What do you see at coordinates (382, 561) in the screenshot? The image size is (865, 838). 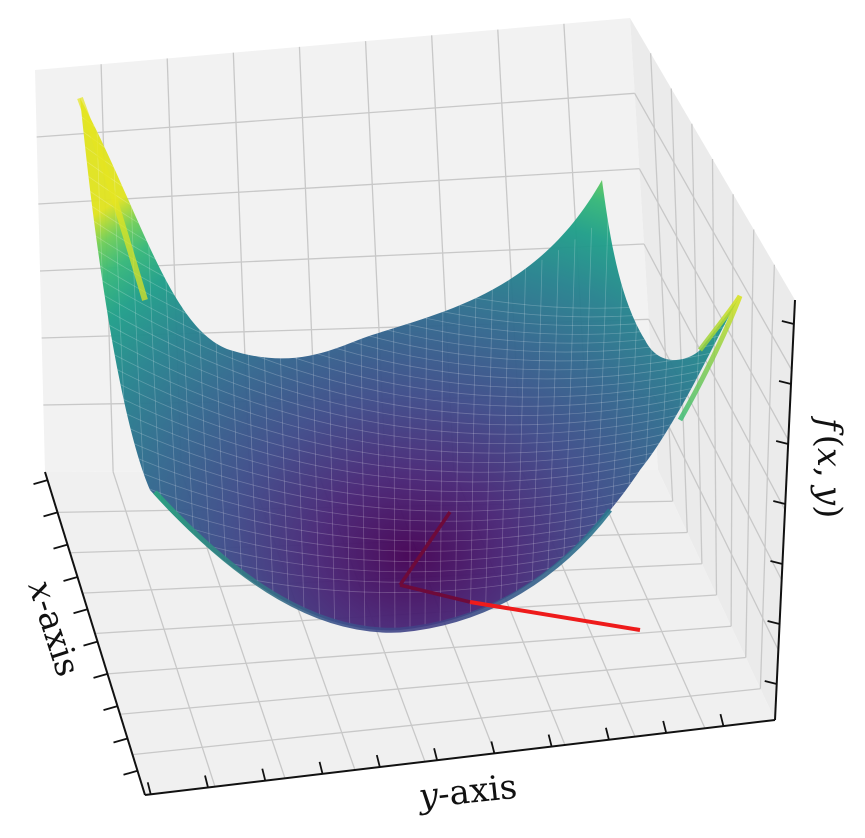 I see `surface-front-rim` at bounding box center [382, 561].